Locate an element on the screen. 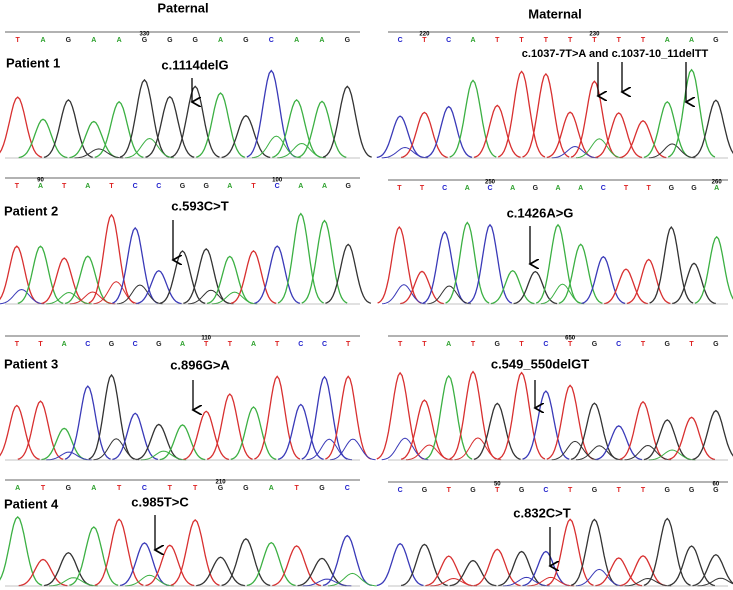 The width and height of the screenshot is (733, 590). position-number: 250 is located at coordinates (490, 183).